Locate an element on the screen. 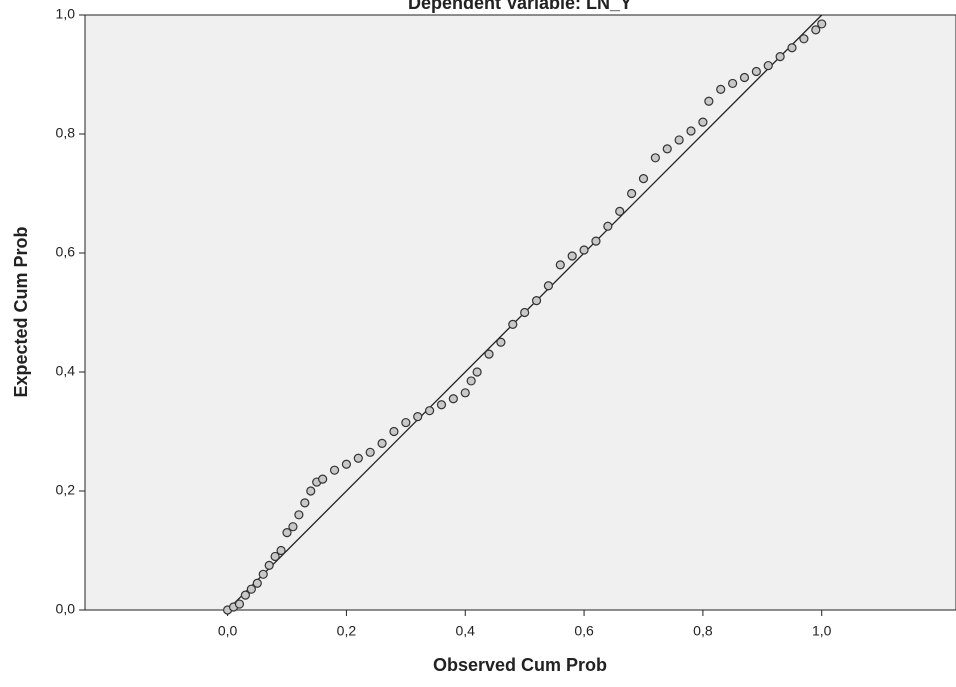 Image resolution: width=956 pixels, height=687 pixels. x-axis-label: Observed Cum Prob is located at coordinates (520, 665).